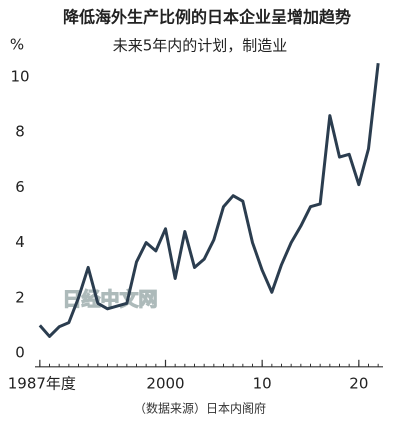 The image size is (400, 425). Describe the element at coordinates (200, 408) in the screenshot. I see `source: （数据来源）日本内阁府` at that location.